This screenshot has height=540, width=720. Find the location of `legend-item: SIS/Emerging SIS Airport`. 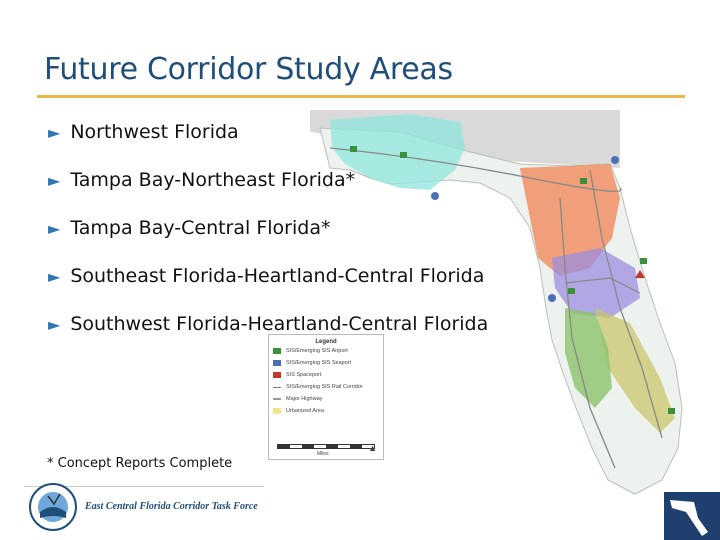

legend-item: SIS/Emerging SIS Airport is located at coordinates (328, 351).